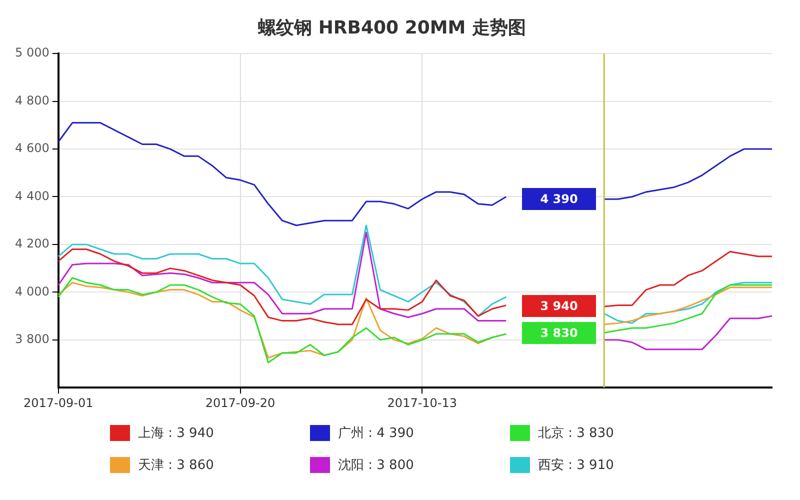 This screenshot has width=800, height=500. I want to click on legend-label: 北京 : 3 830, so click(576, 433).